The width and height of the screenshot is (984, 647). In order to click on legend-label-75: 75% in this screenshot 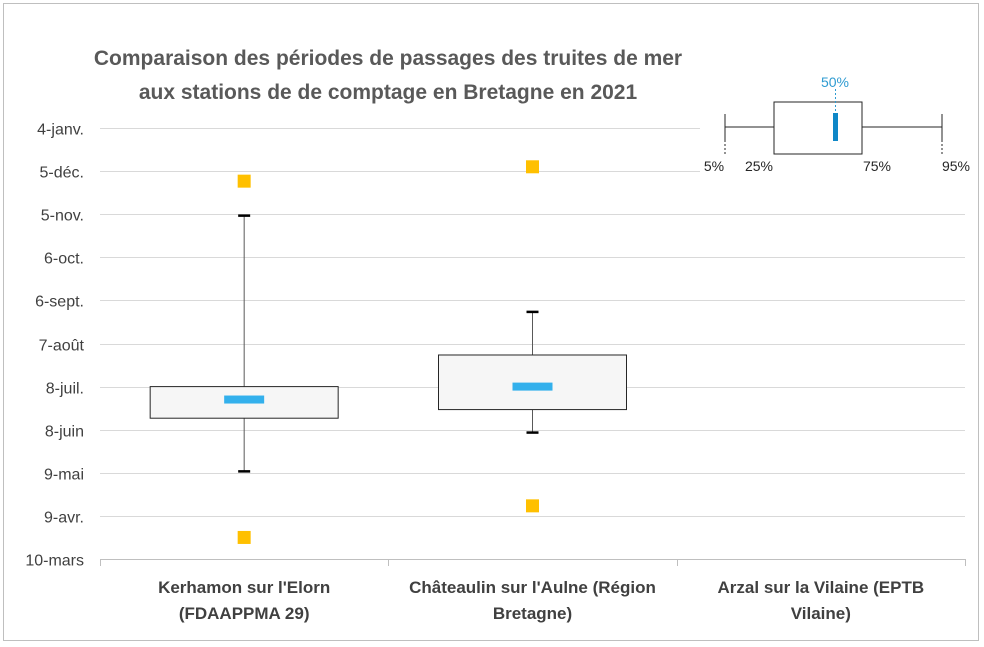, I will do `click(877, 166)`.